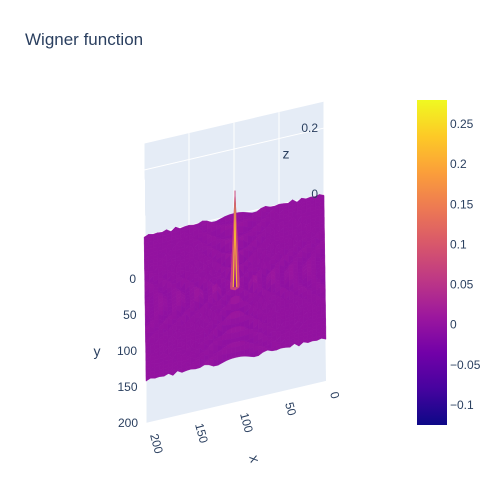  What do you see at coordinates (254, 458) in the screenshot?
I see `x-axis-title: x` at bounding box center [254, 458].